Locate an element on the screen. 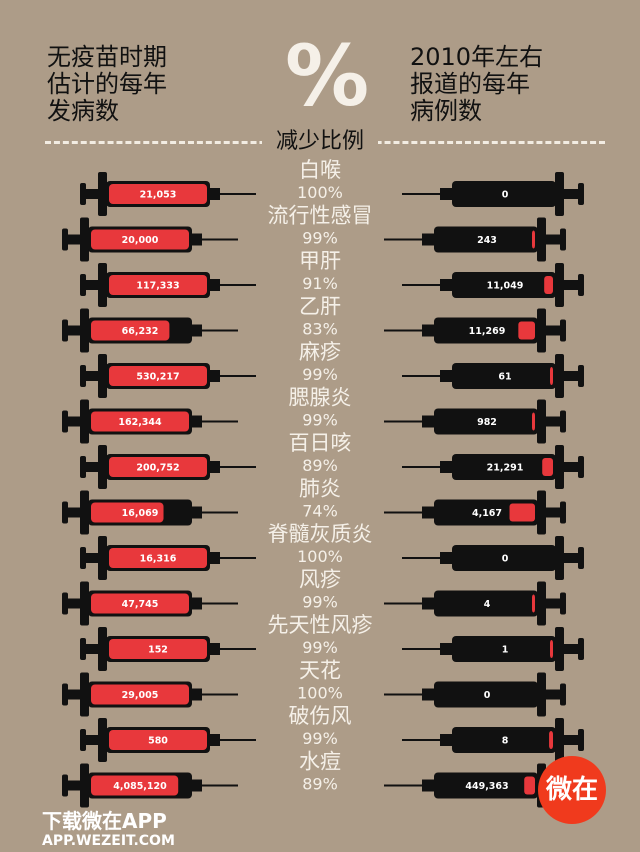  header-line: 病例数 is located at coordinates (446, 111).